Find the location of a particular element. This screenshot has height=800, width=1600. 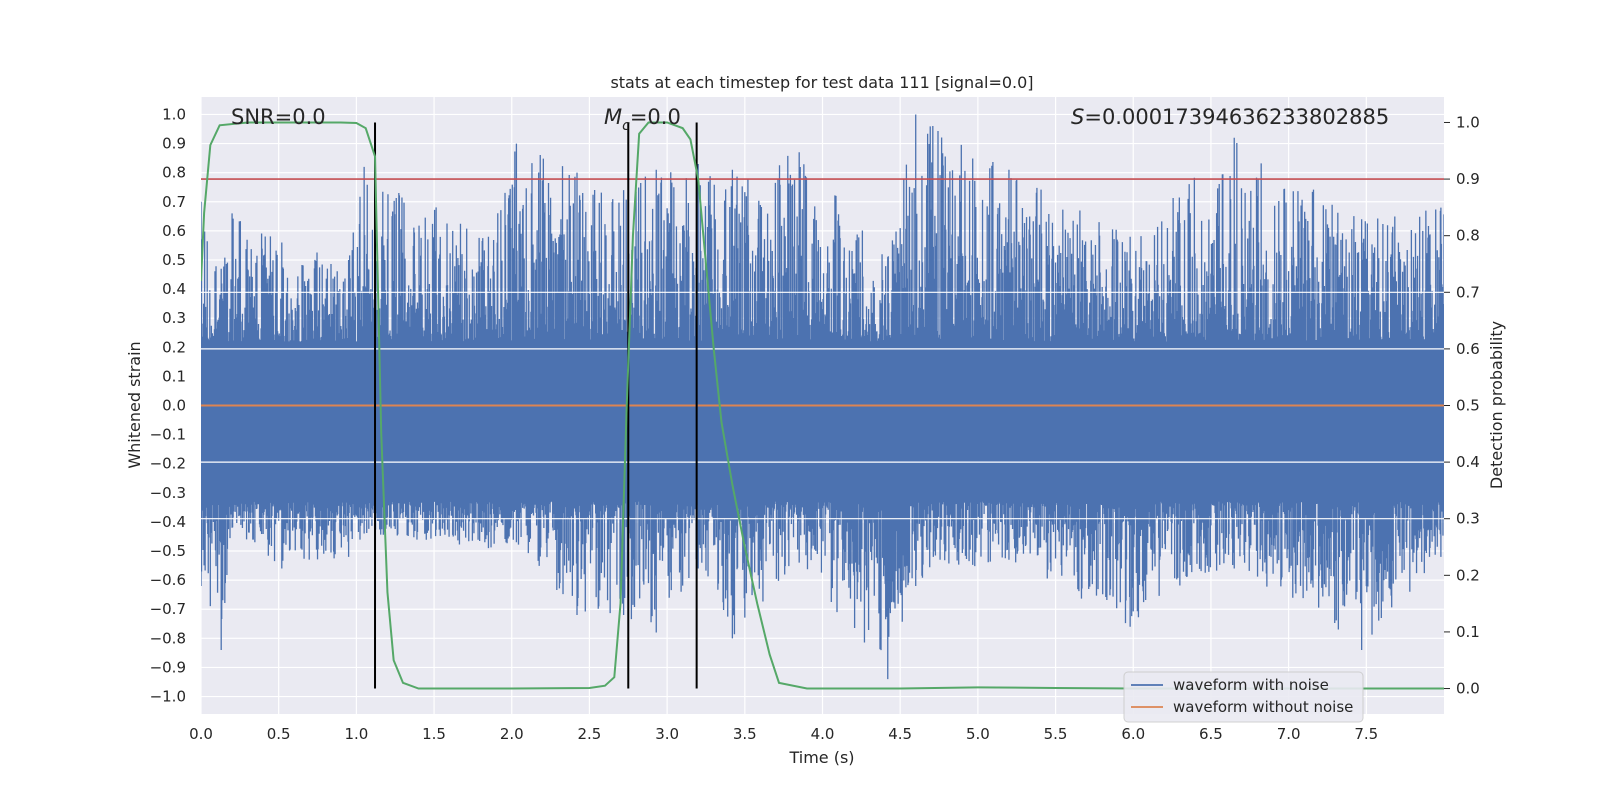

y-tick-label-15: −0.5 is located at coordinates (168, 551).